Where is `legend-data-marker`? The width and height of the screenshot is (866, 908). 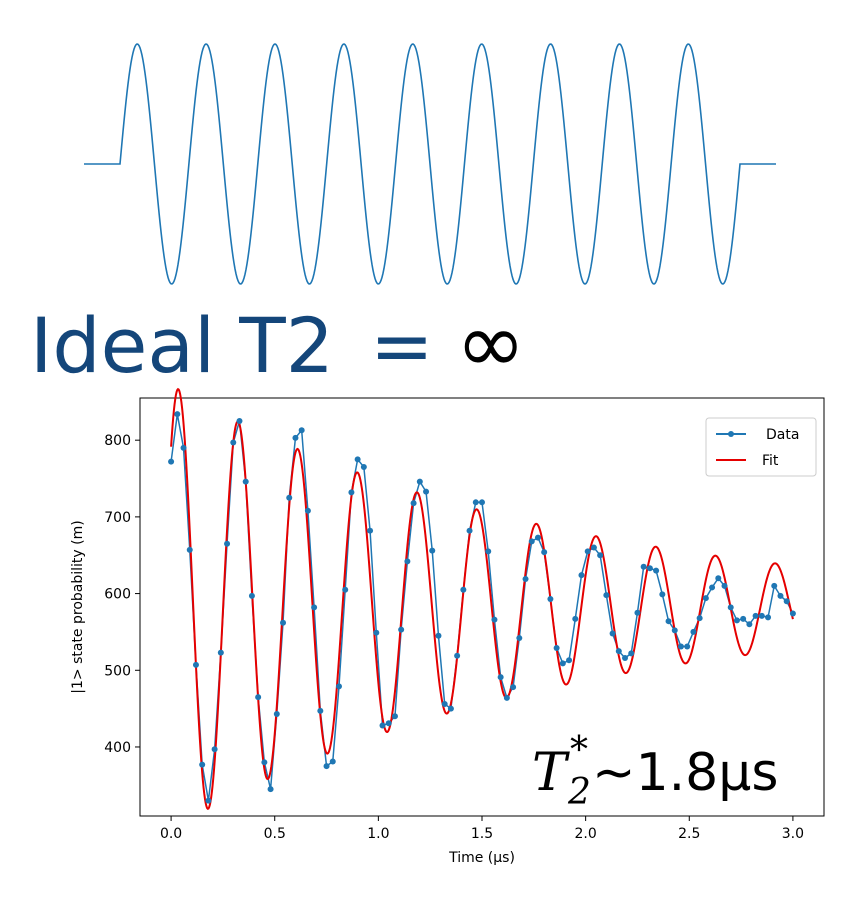
legend-data-marker is located at coordinates (731, 434).